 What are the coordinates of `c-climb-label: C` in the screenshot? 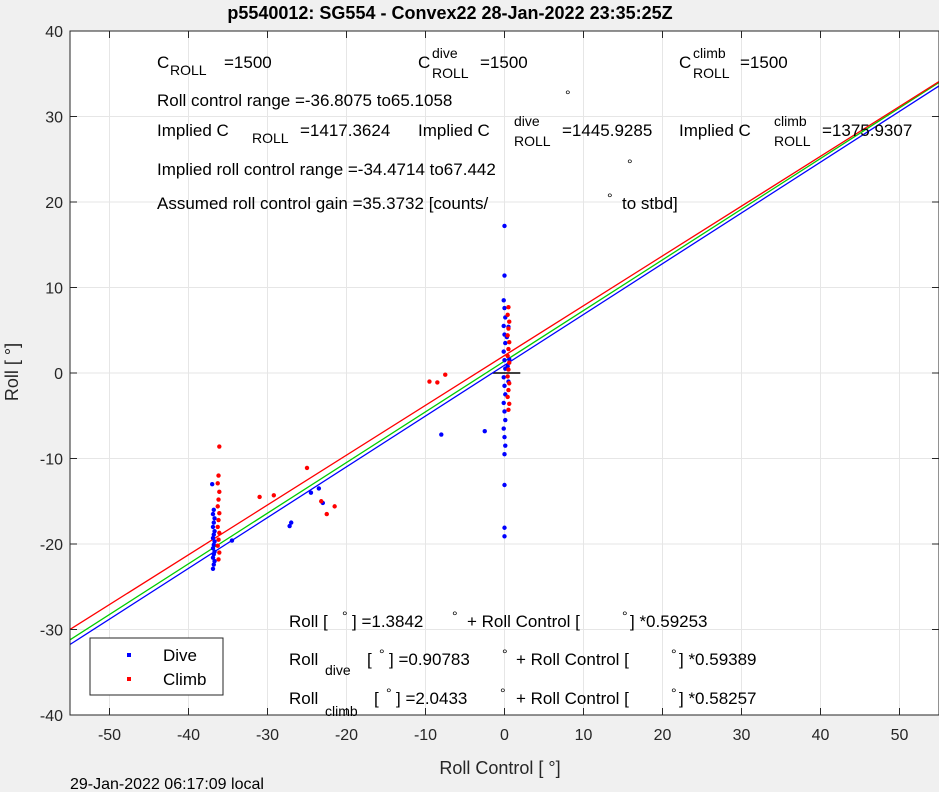 It's located at (685, 62).